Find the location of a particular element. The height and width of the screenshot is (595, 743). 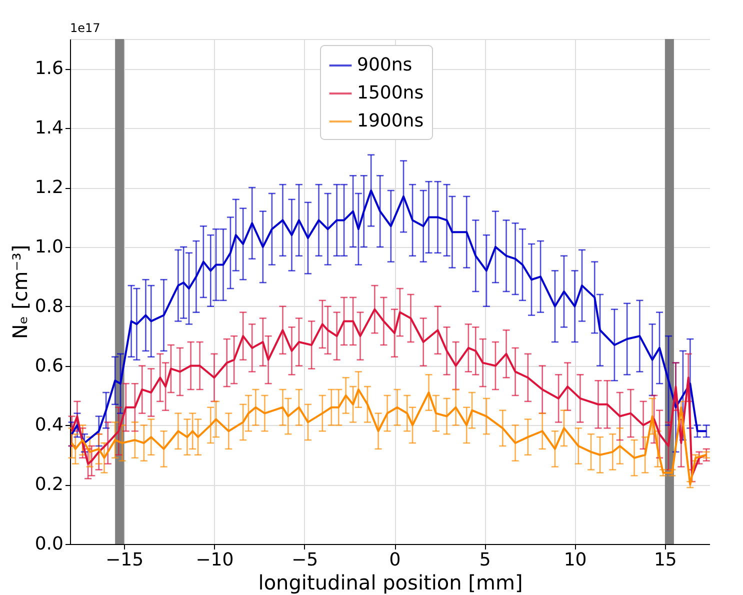

x-tick-label: 0 is located at coordinates (395, 560).